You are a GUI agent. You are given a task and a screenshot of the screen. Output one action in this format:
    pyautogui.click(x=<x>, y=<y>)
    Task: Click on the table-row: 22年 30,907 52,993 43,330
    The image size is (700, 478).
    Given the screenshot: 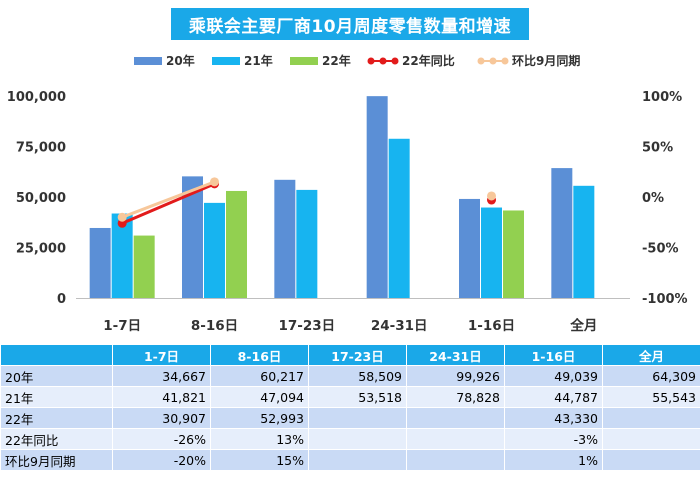 What is the action you would take?
    pyautogui.click(x=350, y=418)
    